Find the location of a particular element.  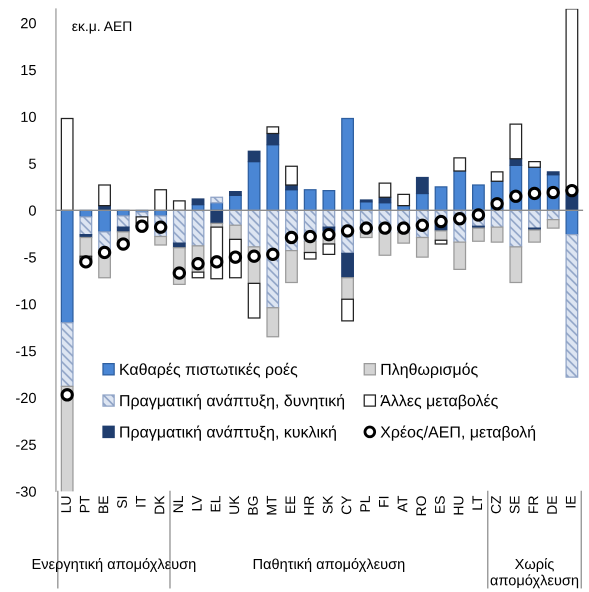

legend-label: Πραγματική ανάπτυξη, δυνητική is located at coordinates (232, 402).